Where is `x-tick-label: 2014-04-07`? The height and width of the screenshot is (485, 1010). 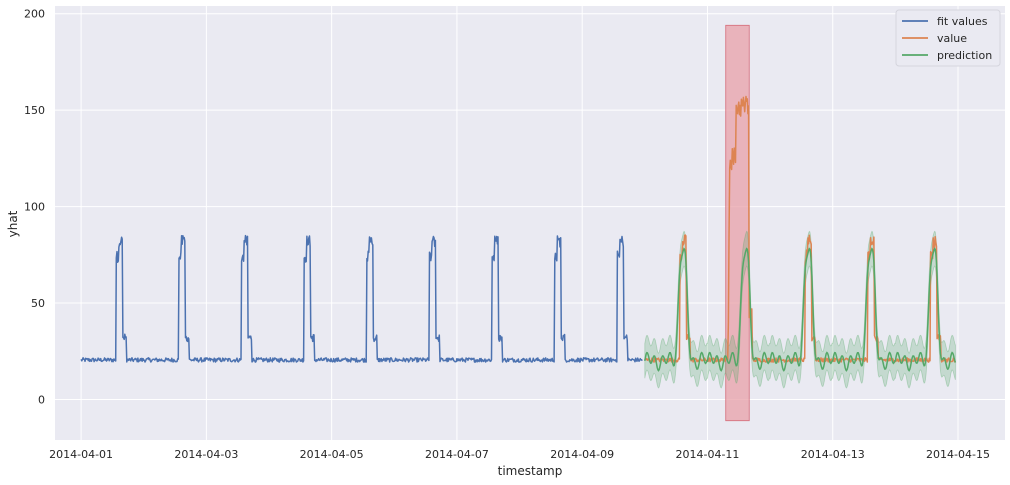 x-tick-label: 2014-04-07 is located at coordinates (457, 454).